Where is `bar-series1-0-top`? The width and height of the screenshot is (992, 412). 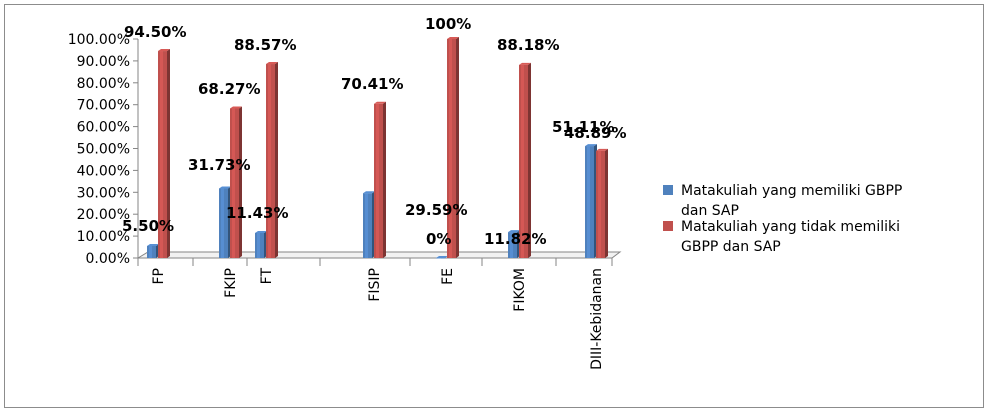 bar-series1-0-top is located at coordinates (153, 244).